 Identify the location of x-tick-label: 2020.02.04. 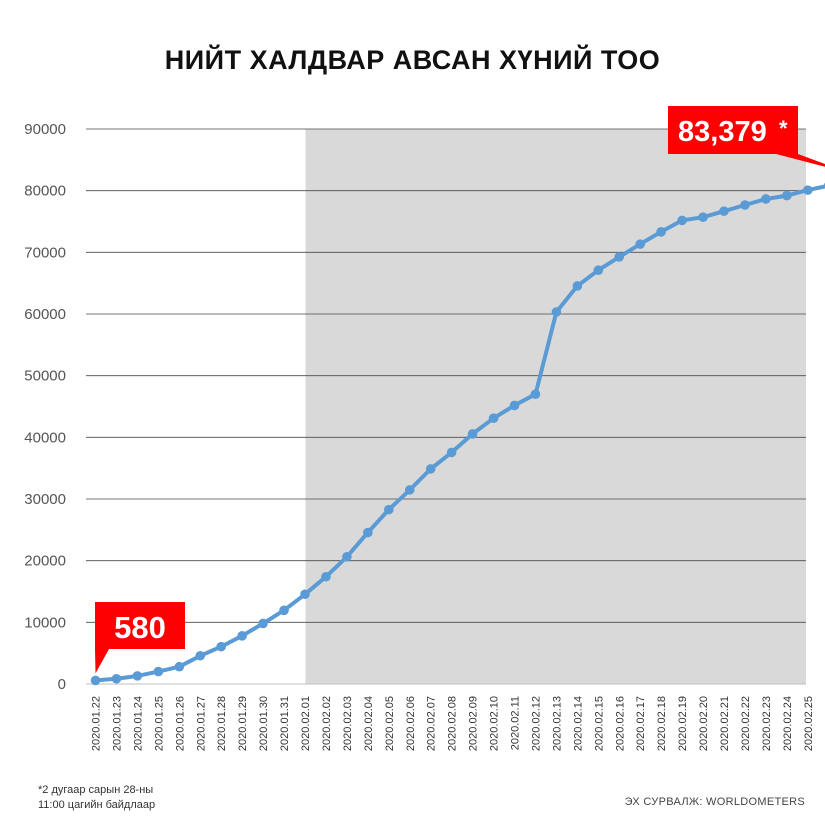
(369, 723).